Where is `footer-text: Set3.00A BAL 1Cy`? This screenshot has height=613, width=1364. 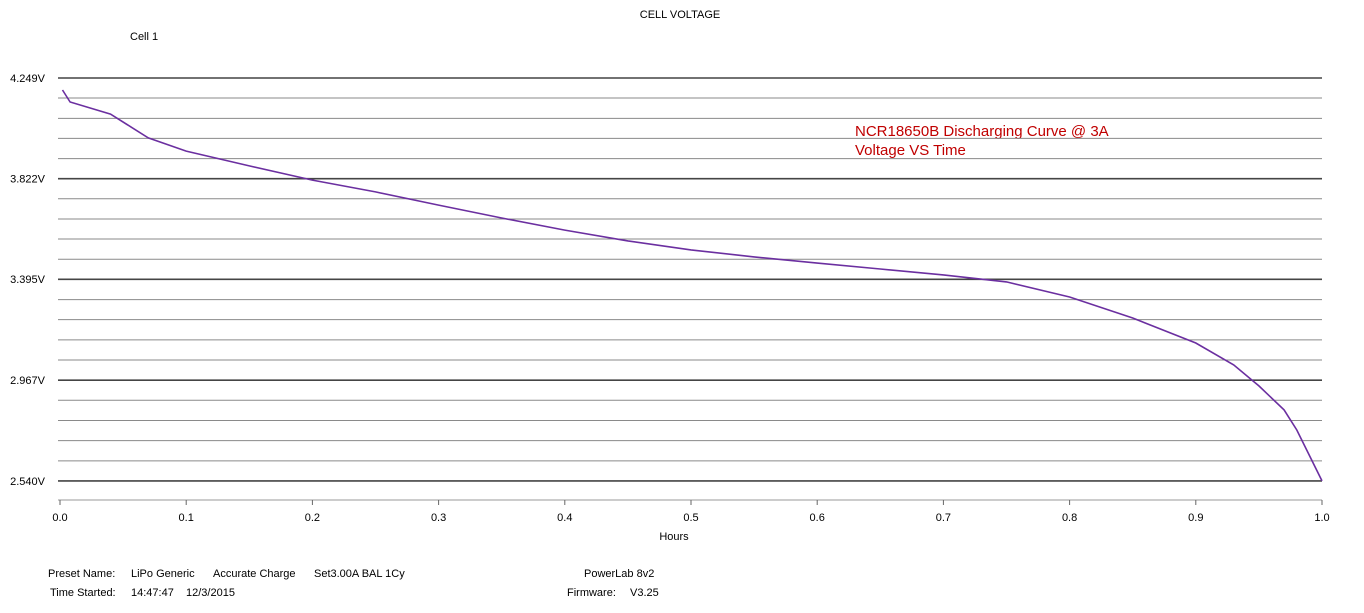
footer-text: Set3.00A BAL 1Cy is located at coordinates (359, 574).